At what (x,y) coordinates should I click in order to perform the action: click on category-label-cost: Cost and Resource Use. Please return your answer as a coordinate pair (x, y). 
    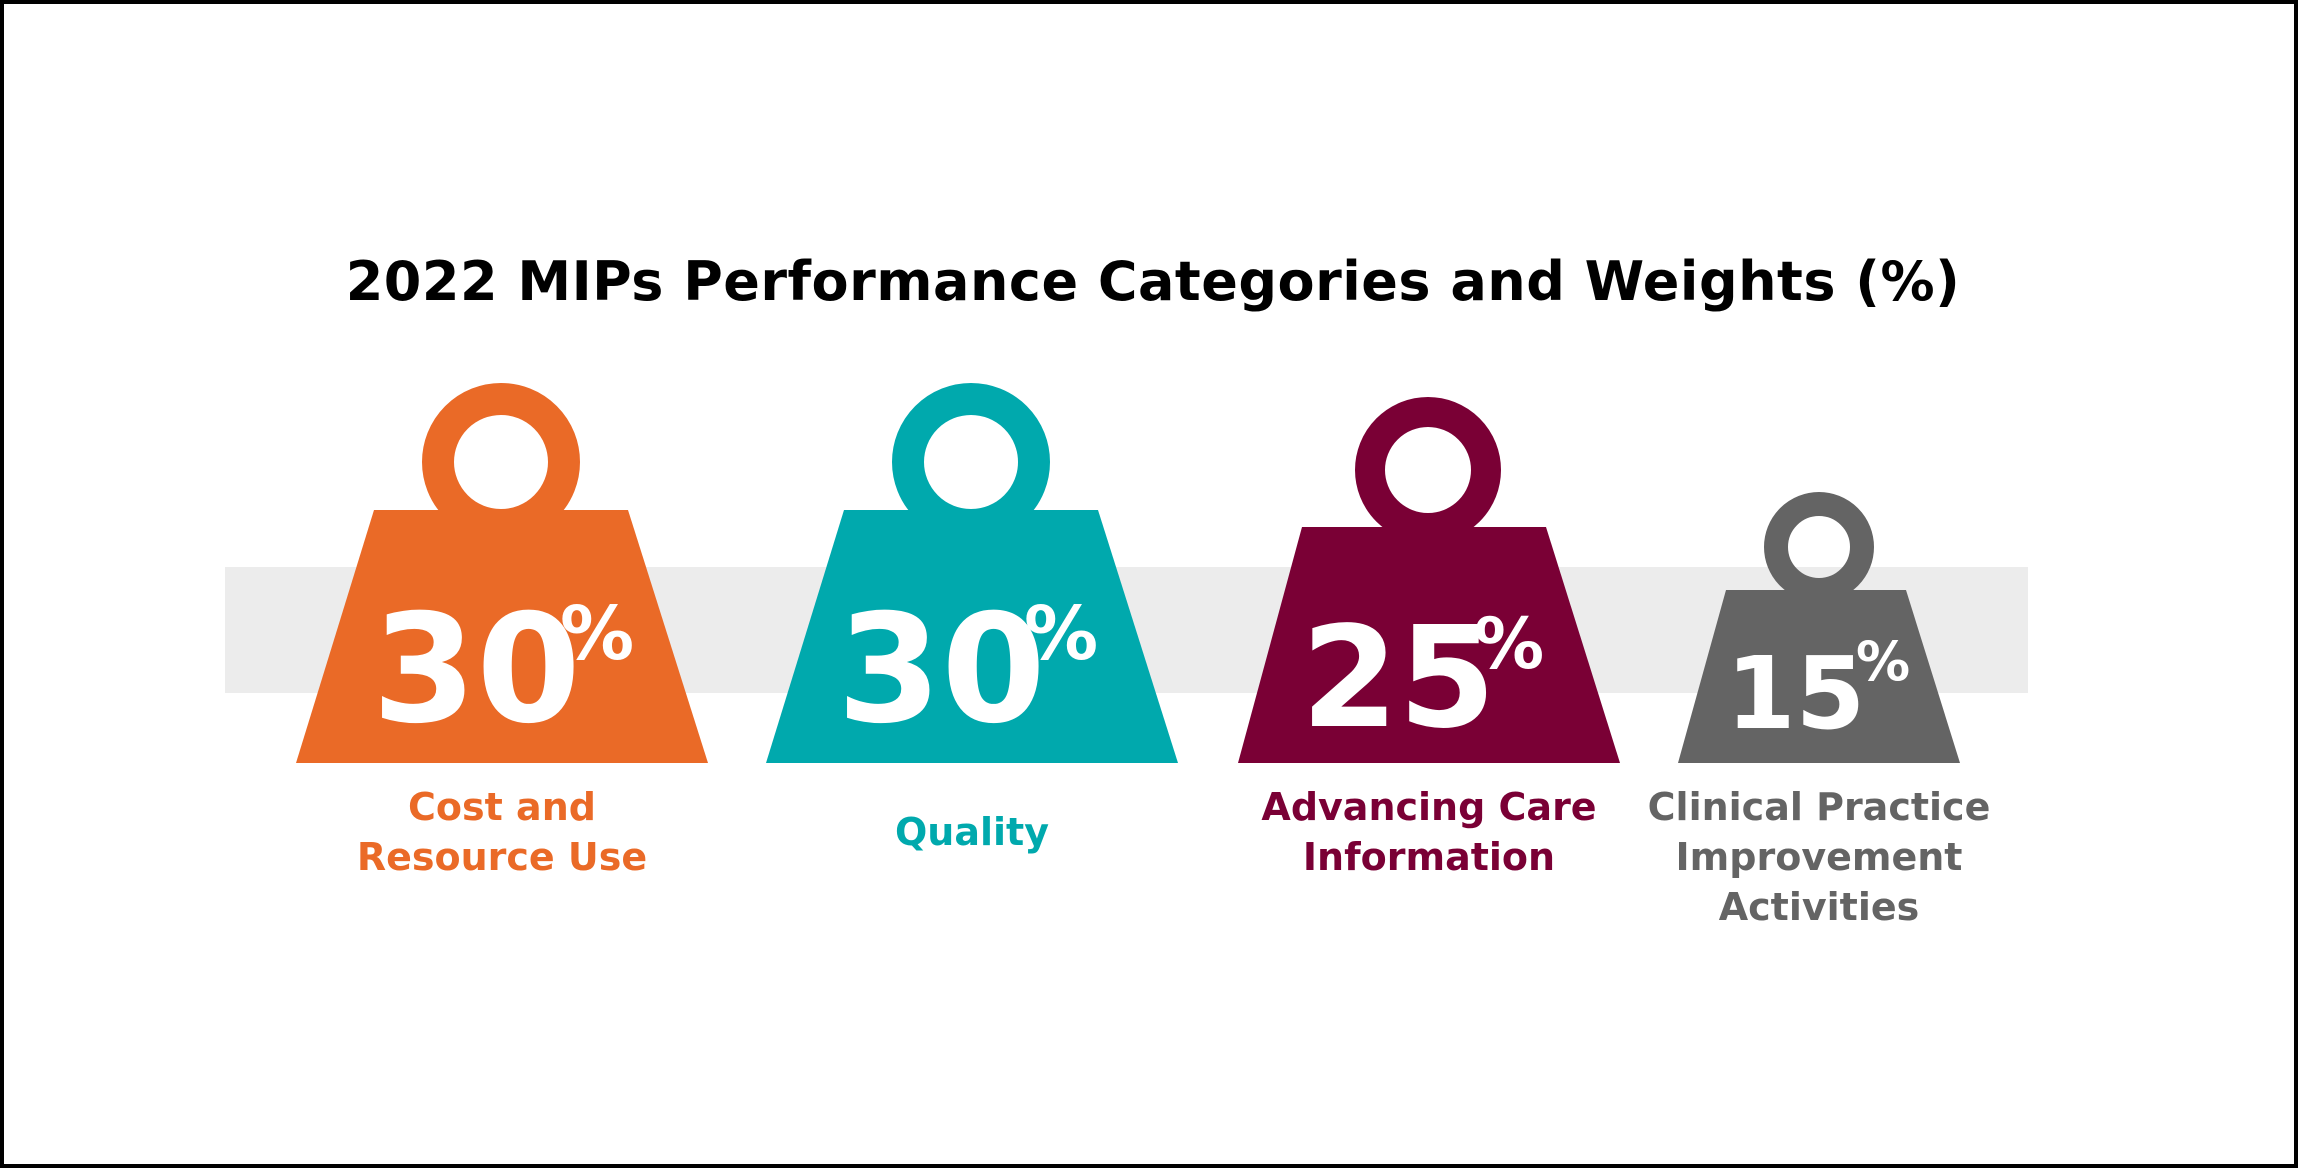
    Looking at the image, I should click on (502, 832).